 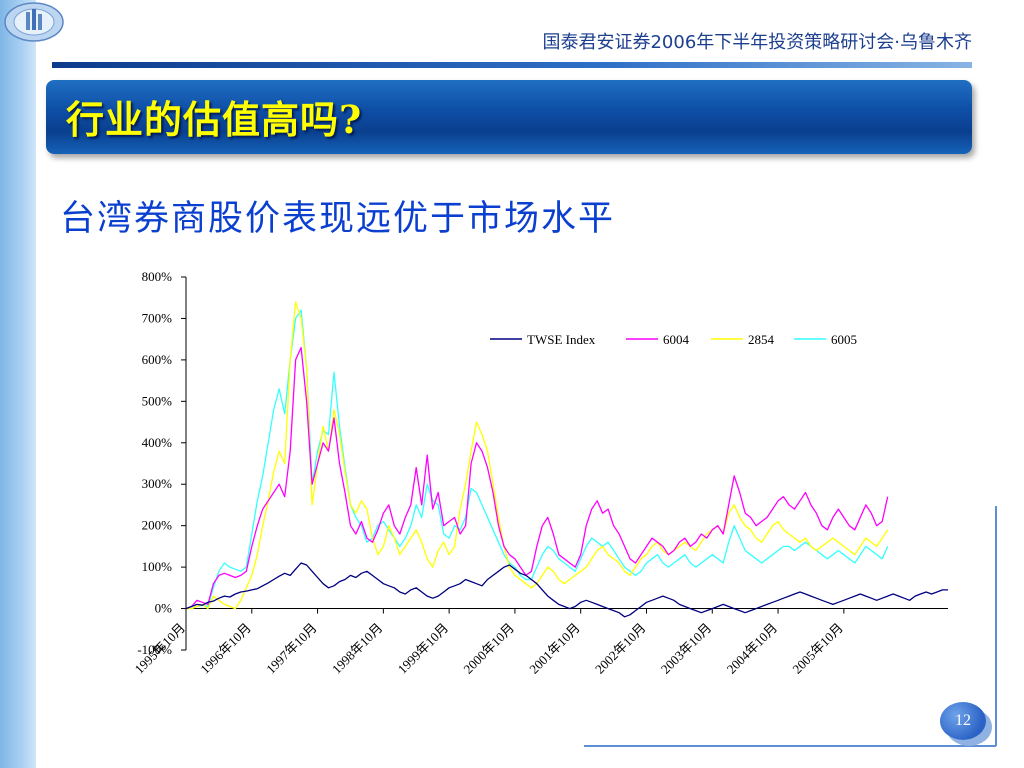 What do you see at coordinates (757, 42) in the screenshot?
I see `conference-title: 国泰君安证券2006年下半年投资策略研讨会·乌鲁木齐` at bounding box center [757, 42].